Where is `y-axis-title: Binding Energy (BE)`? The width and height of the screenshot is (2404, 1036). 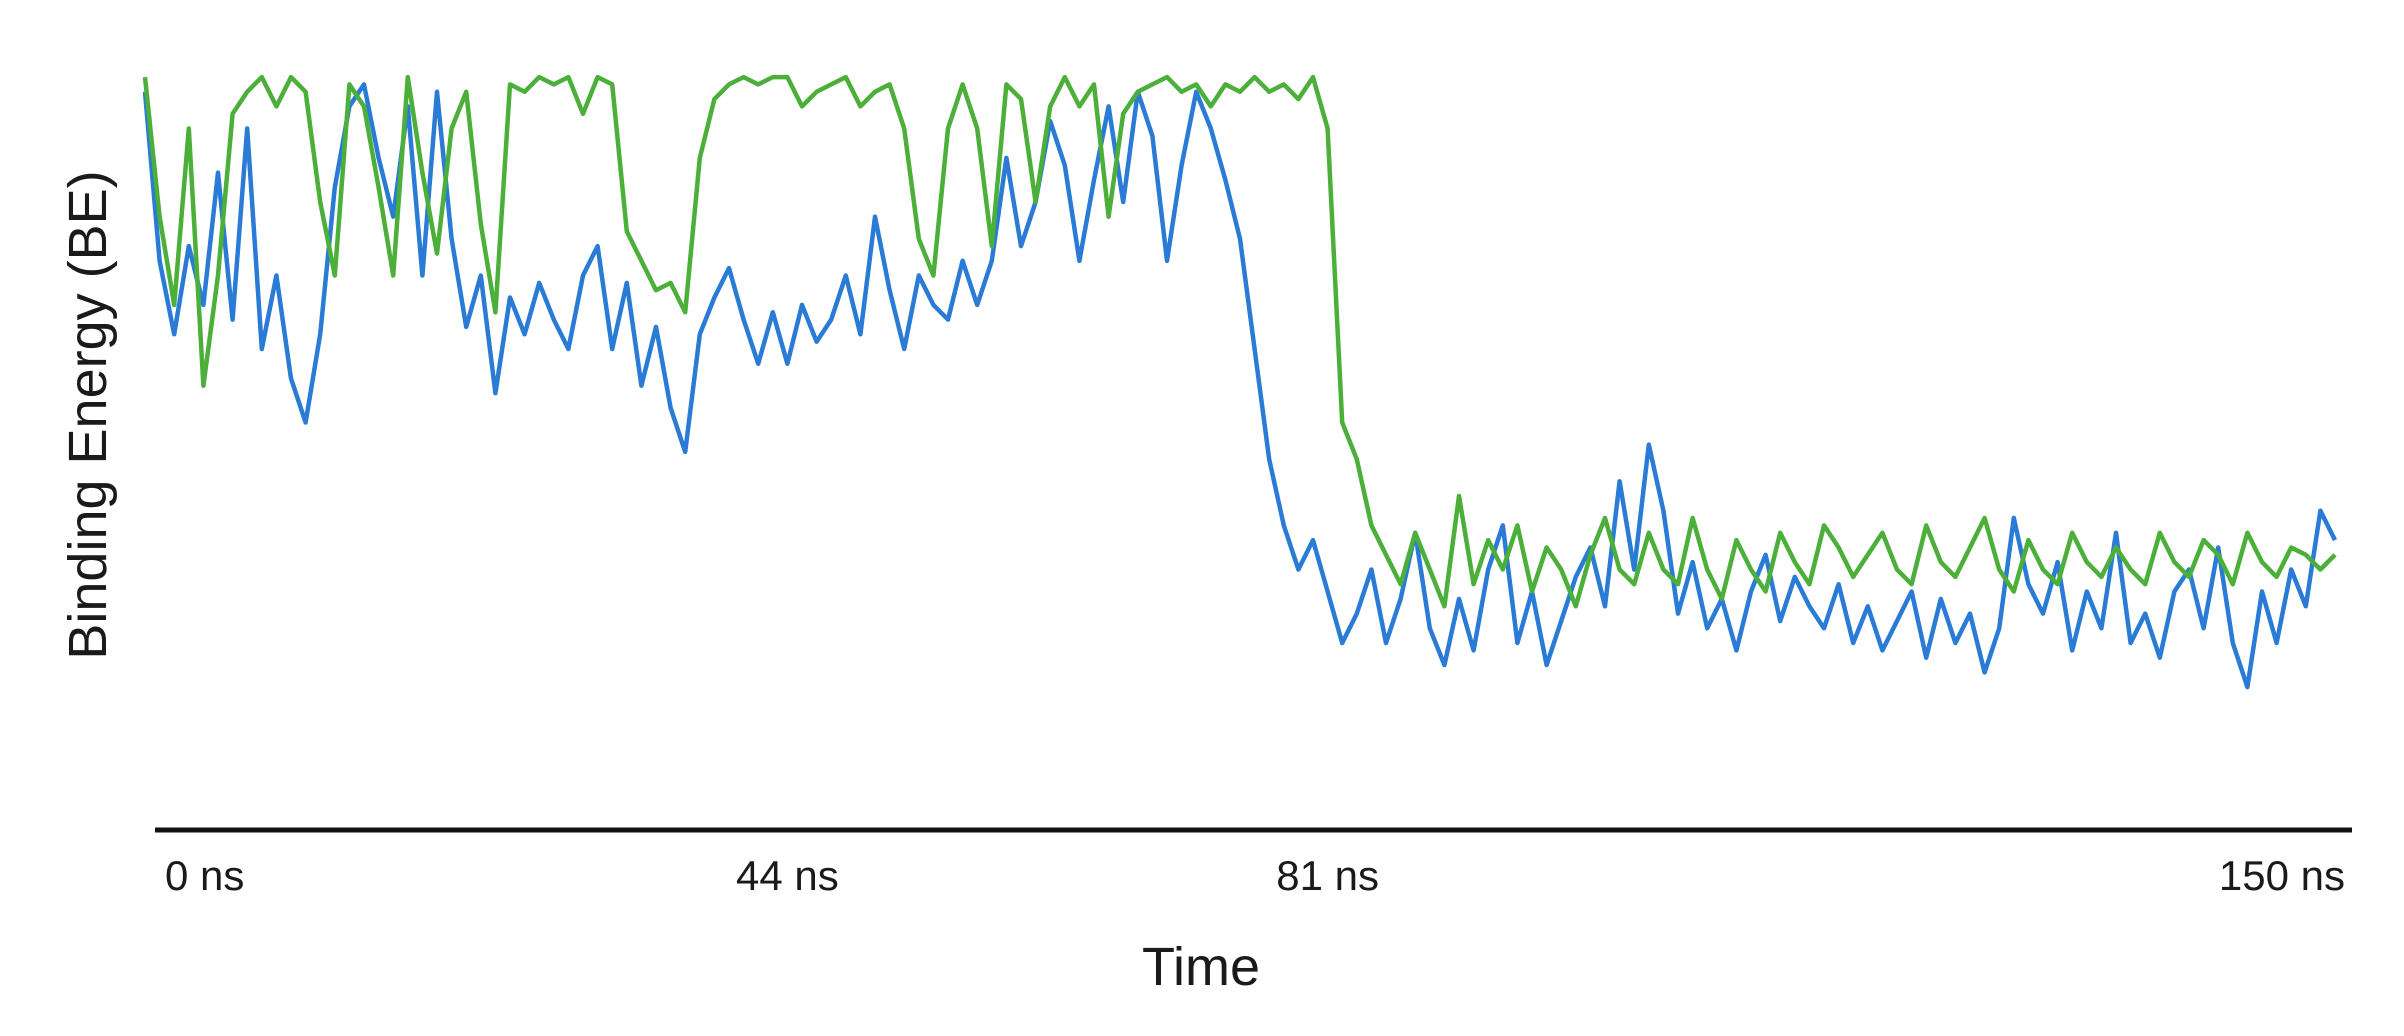
y-axis-title: Binding Energy (BE) is located at coordinates (88, 414).